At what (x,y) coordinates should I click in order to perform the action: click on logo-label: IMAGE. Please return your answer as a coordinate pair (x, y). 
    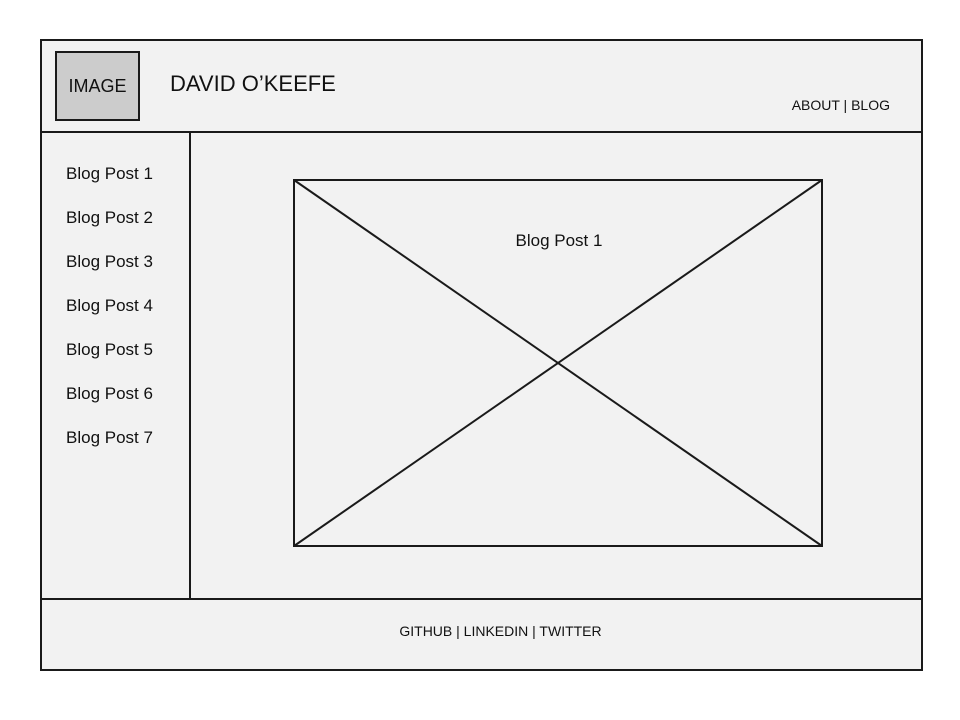
    Looking at the image, I should click on (97, 85).